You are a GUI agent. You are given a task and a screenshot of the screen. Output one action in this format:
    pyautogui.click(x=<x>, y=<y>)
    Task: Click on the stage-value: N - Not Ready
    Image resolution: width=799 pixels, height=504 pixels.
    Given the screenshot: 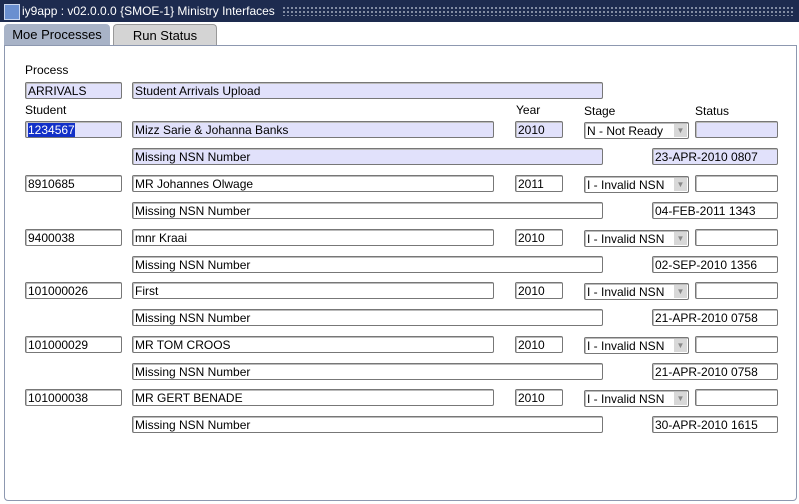 What is the action you would take?
    pyautogui.click(x=625, y=131)
    